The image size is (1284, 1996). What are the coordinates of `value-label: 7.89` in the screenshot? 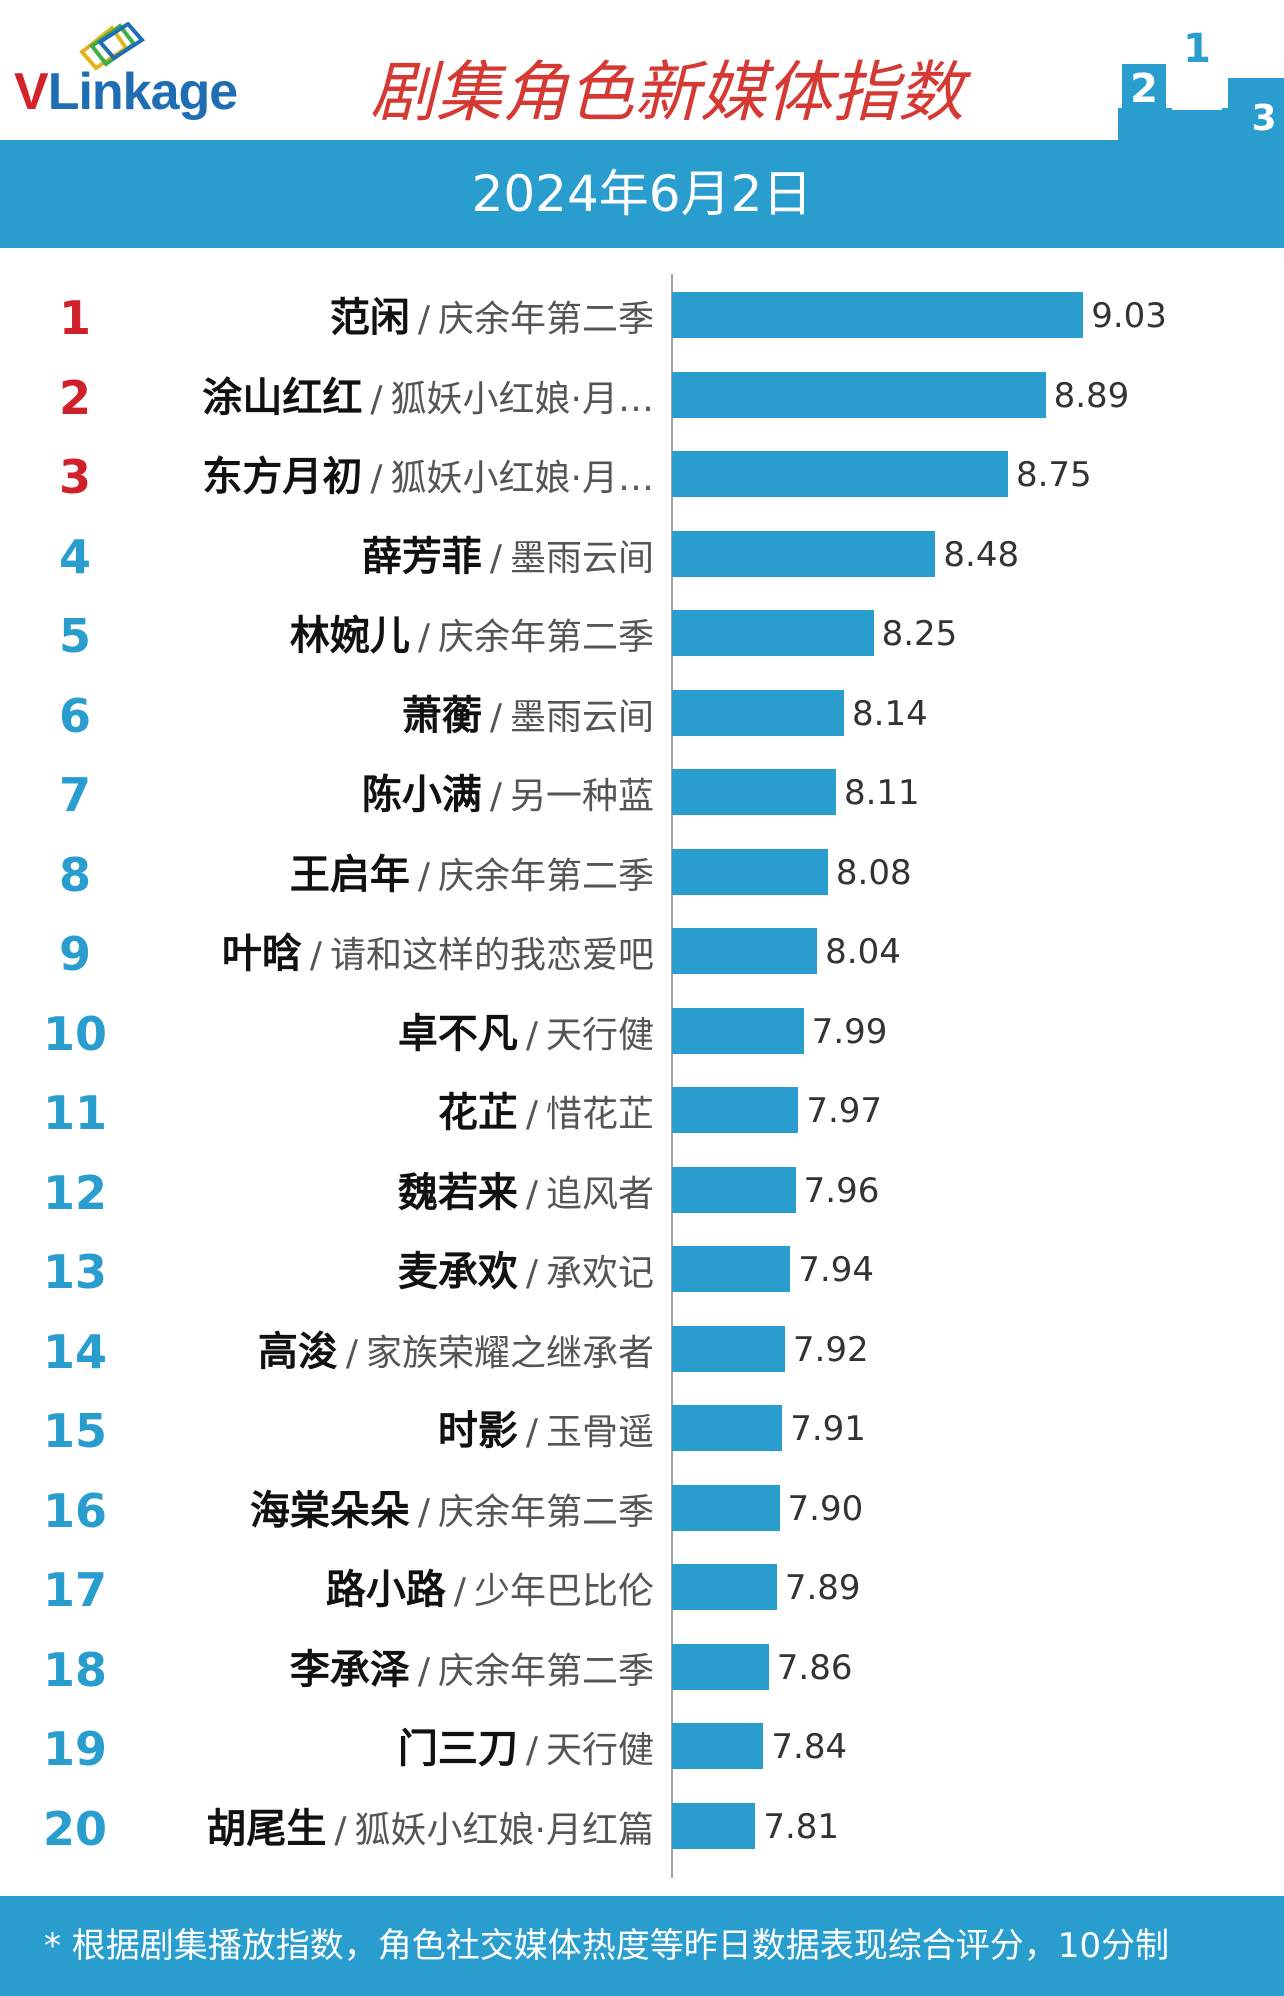 It's located at (822, 1588).